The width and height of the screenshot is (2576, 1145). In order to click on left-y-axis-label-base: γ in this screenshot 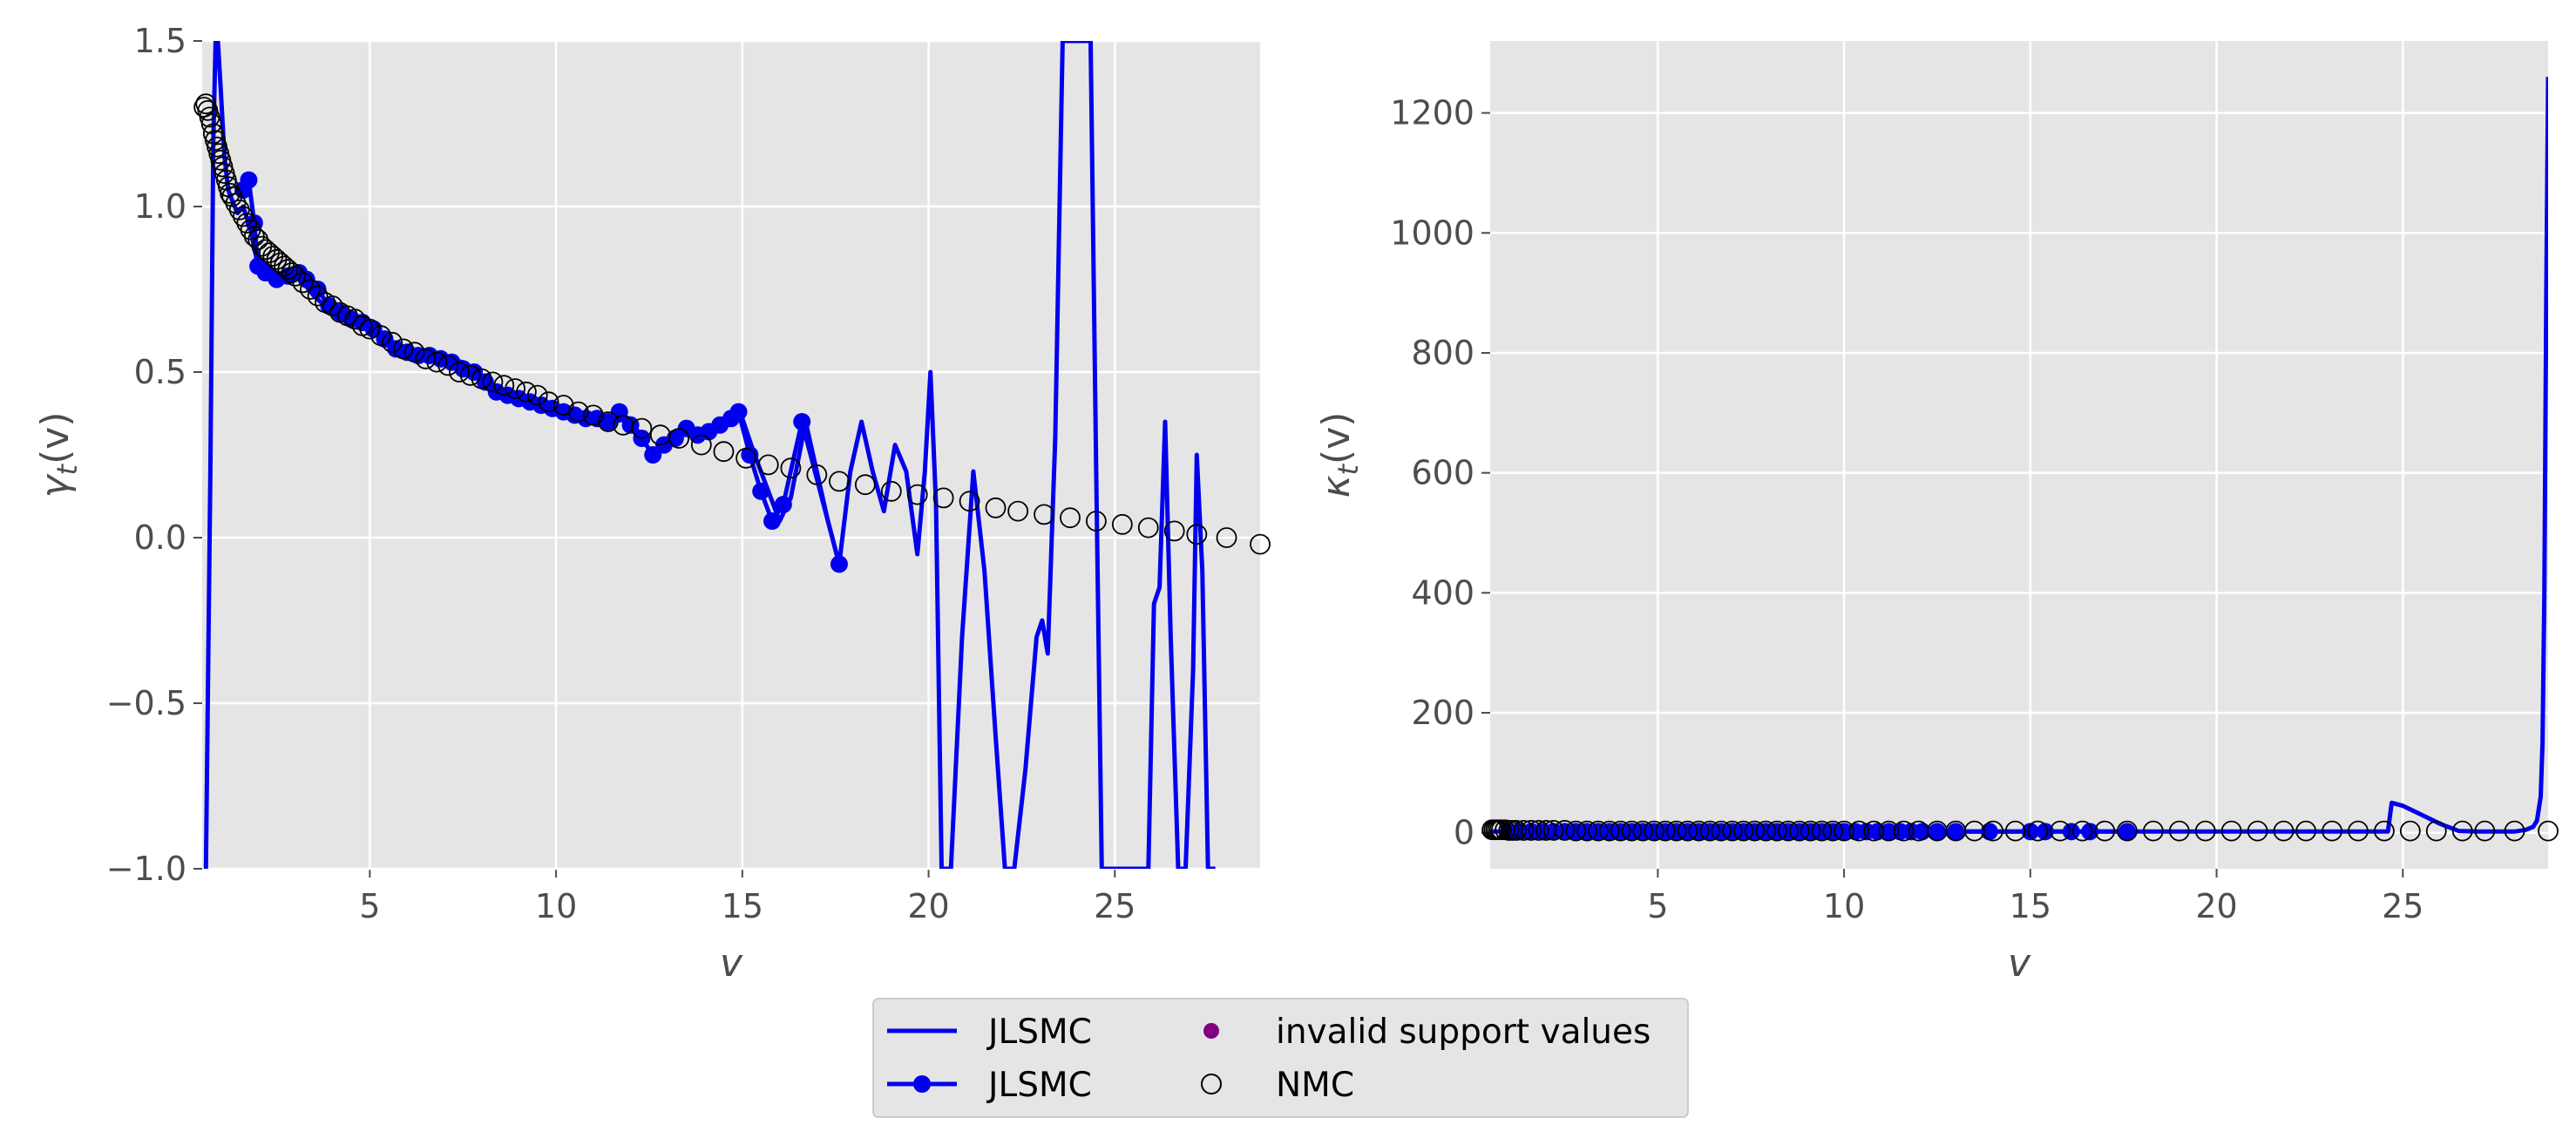, I will do `click(56, 485)`.